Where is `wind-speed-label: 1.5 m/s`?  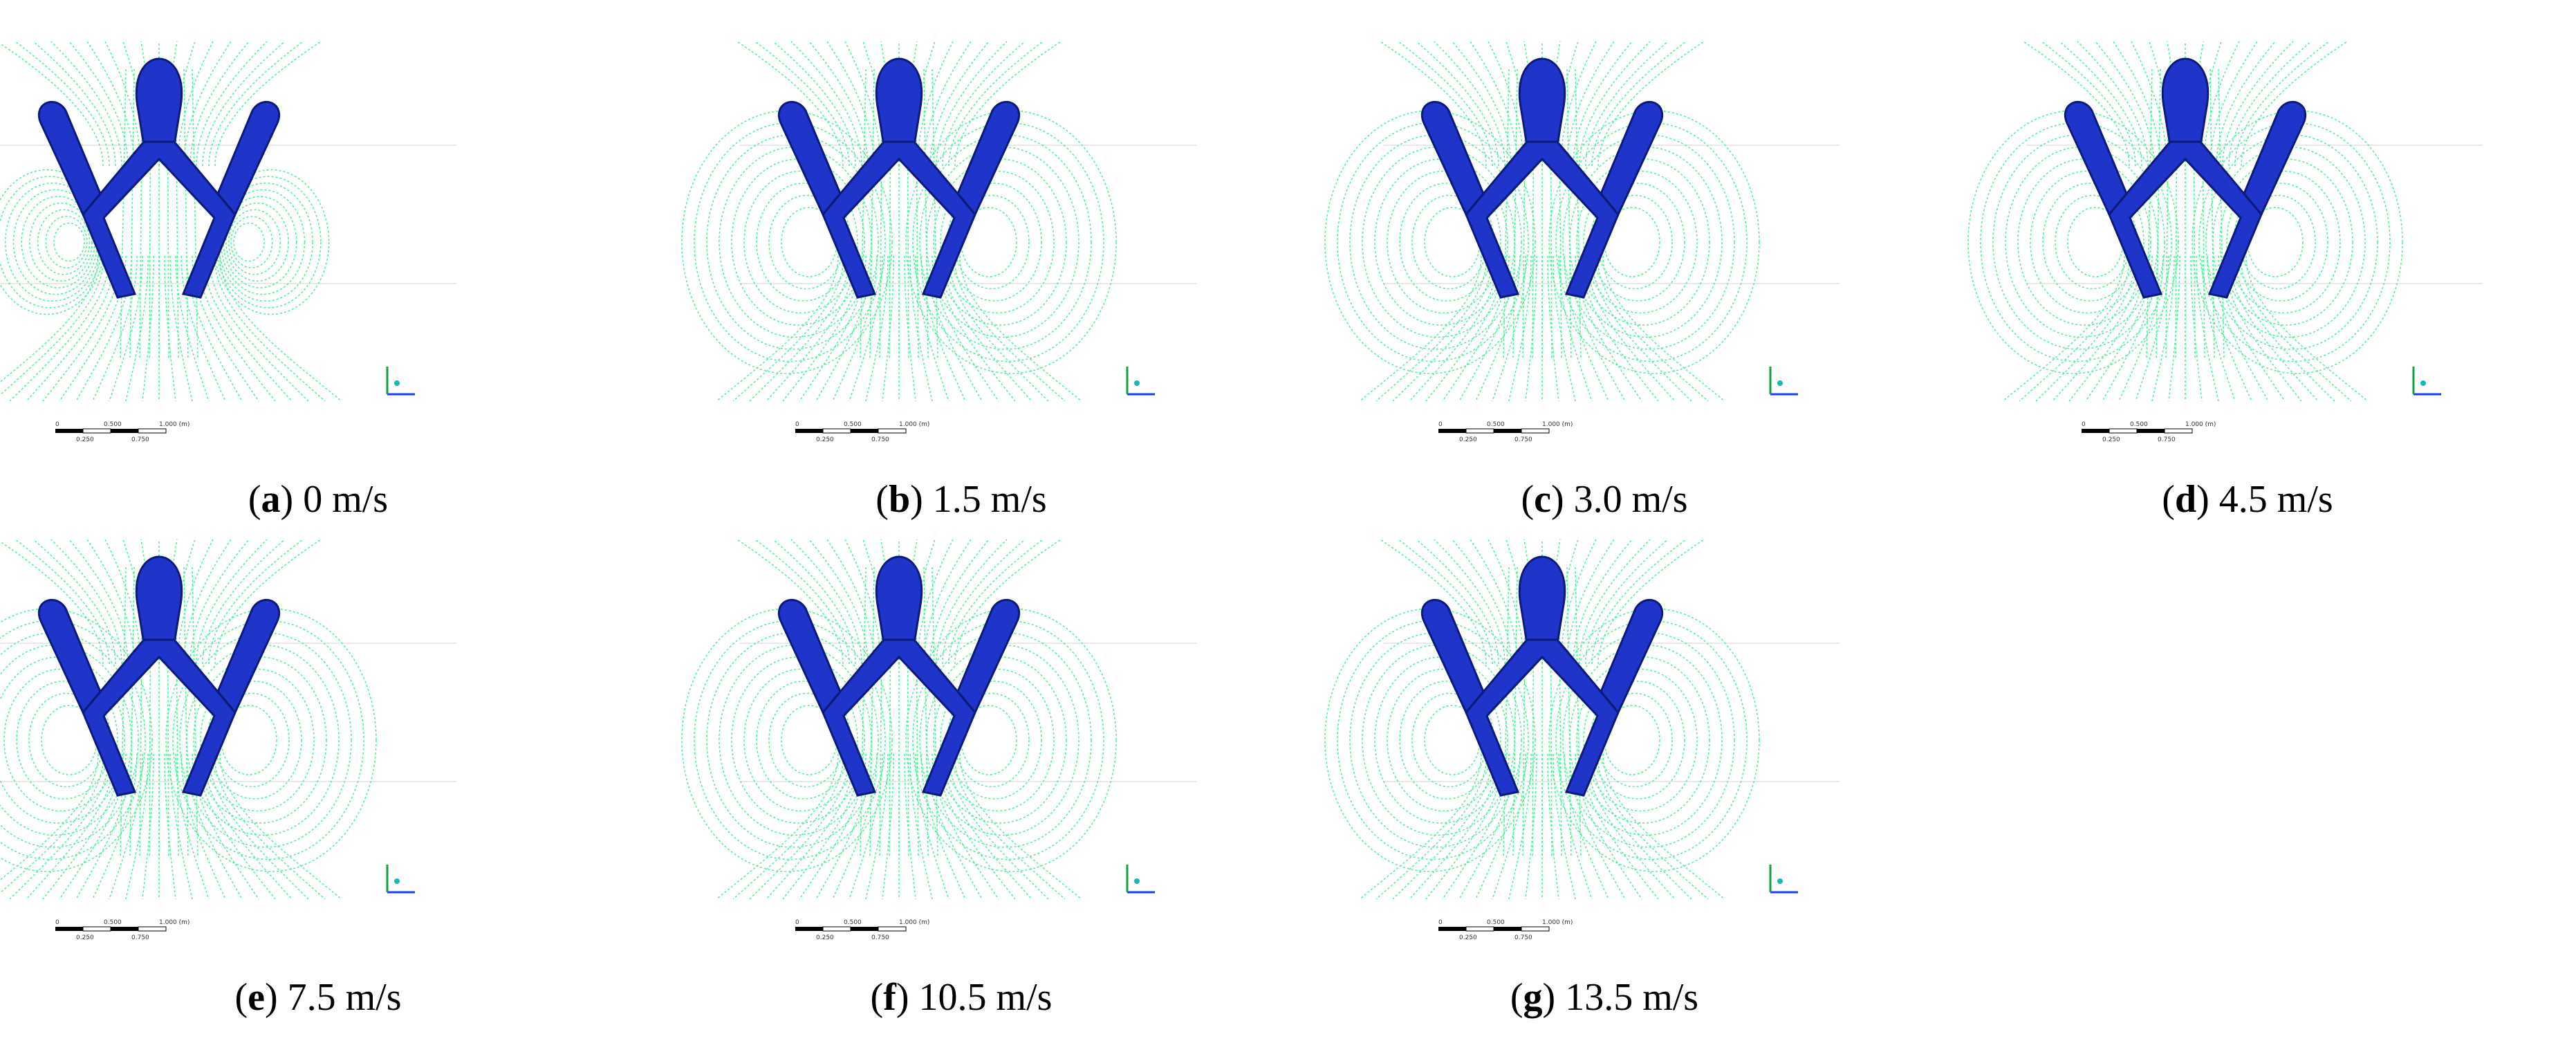
wind-speed-label: 1.5 m/s is located at coordinates (990, 499).